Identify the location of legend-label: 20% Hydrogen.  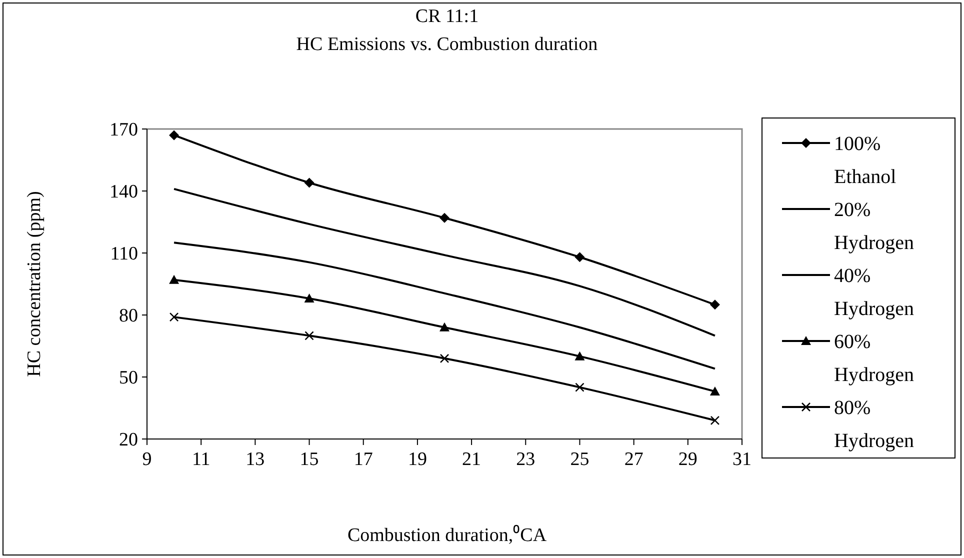
(874, 226).